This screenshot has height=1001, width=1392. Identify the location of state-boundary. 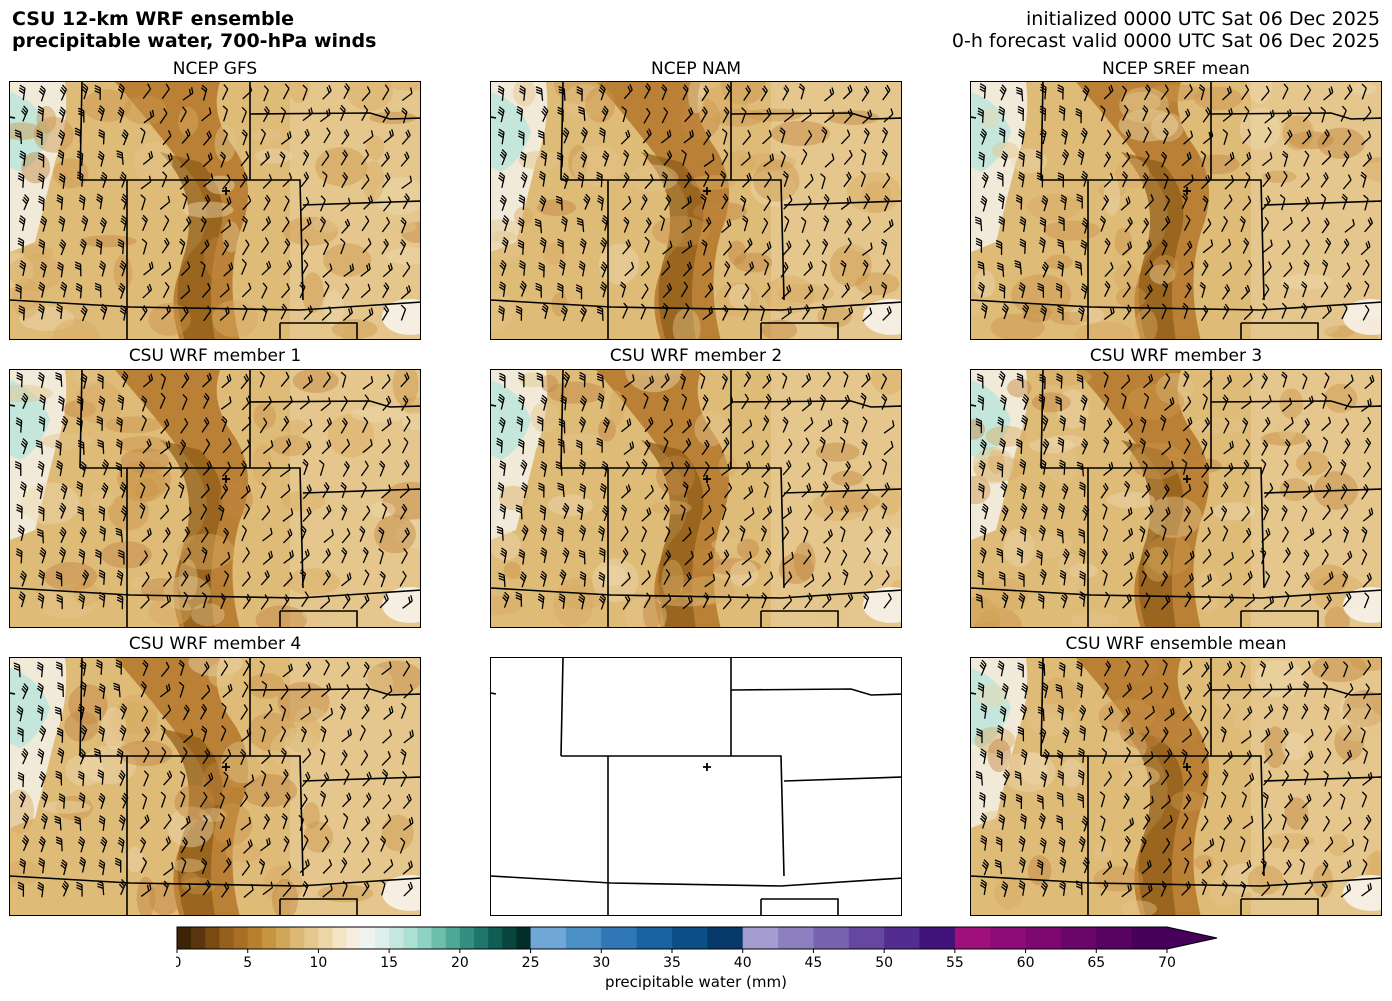
(215, 881).